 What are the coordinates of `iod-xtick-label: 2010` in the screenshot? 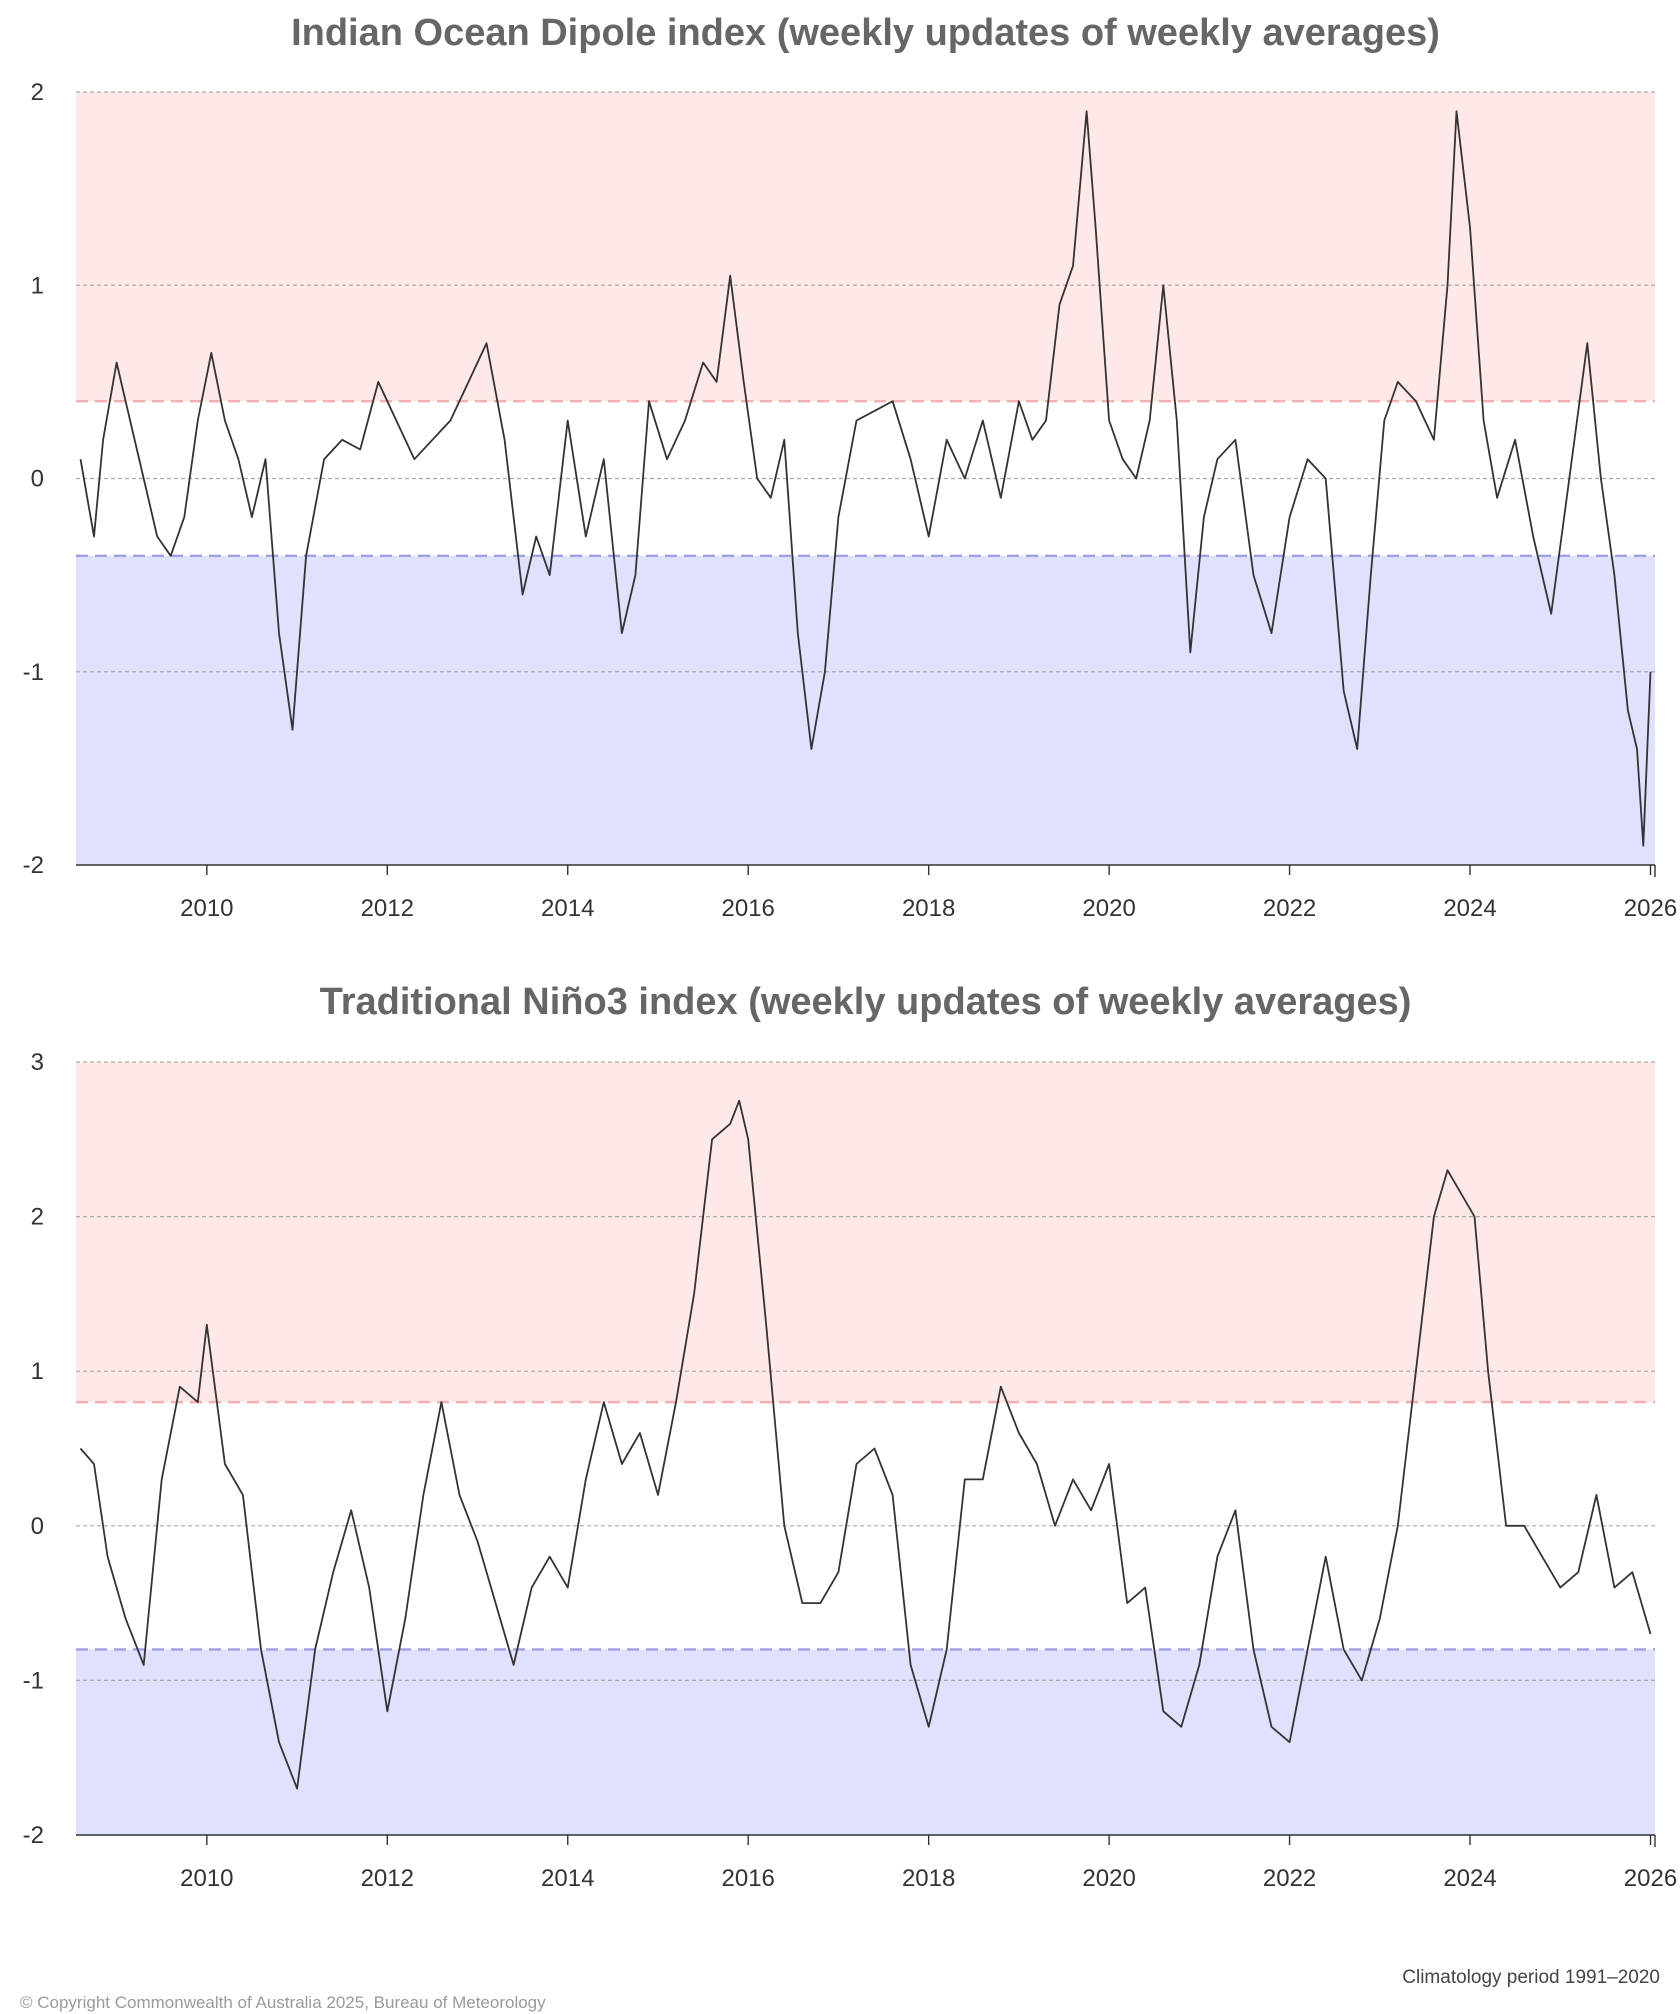 It's located at (206, 908).